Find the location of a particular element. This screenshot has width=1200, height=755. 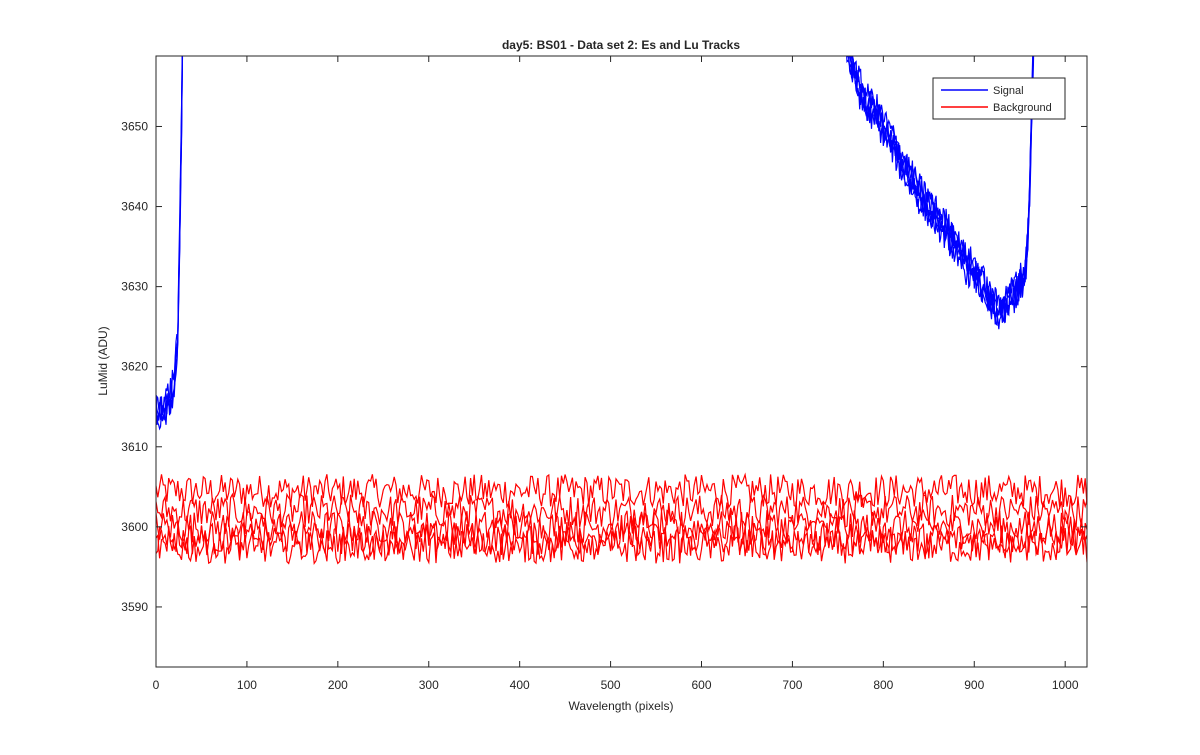

y-tick-label: 3630 is located at coordinates (134, 287).